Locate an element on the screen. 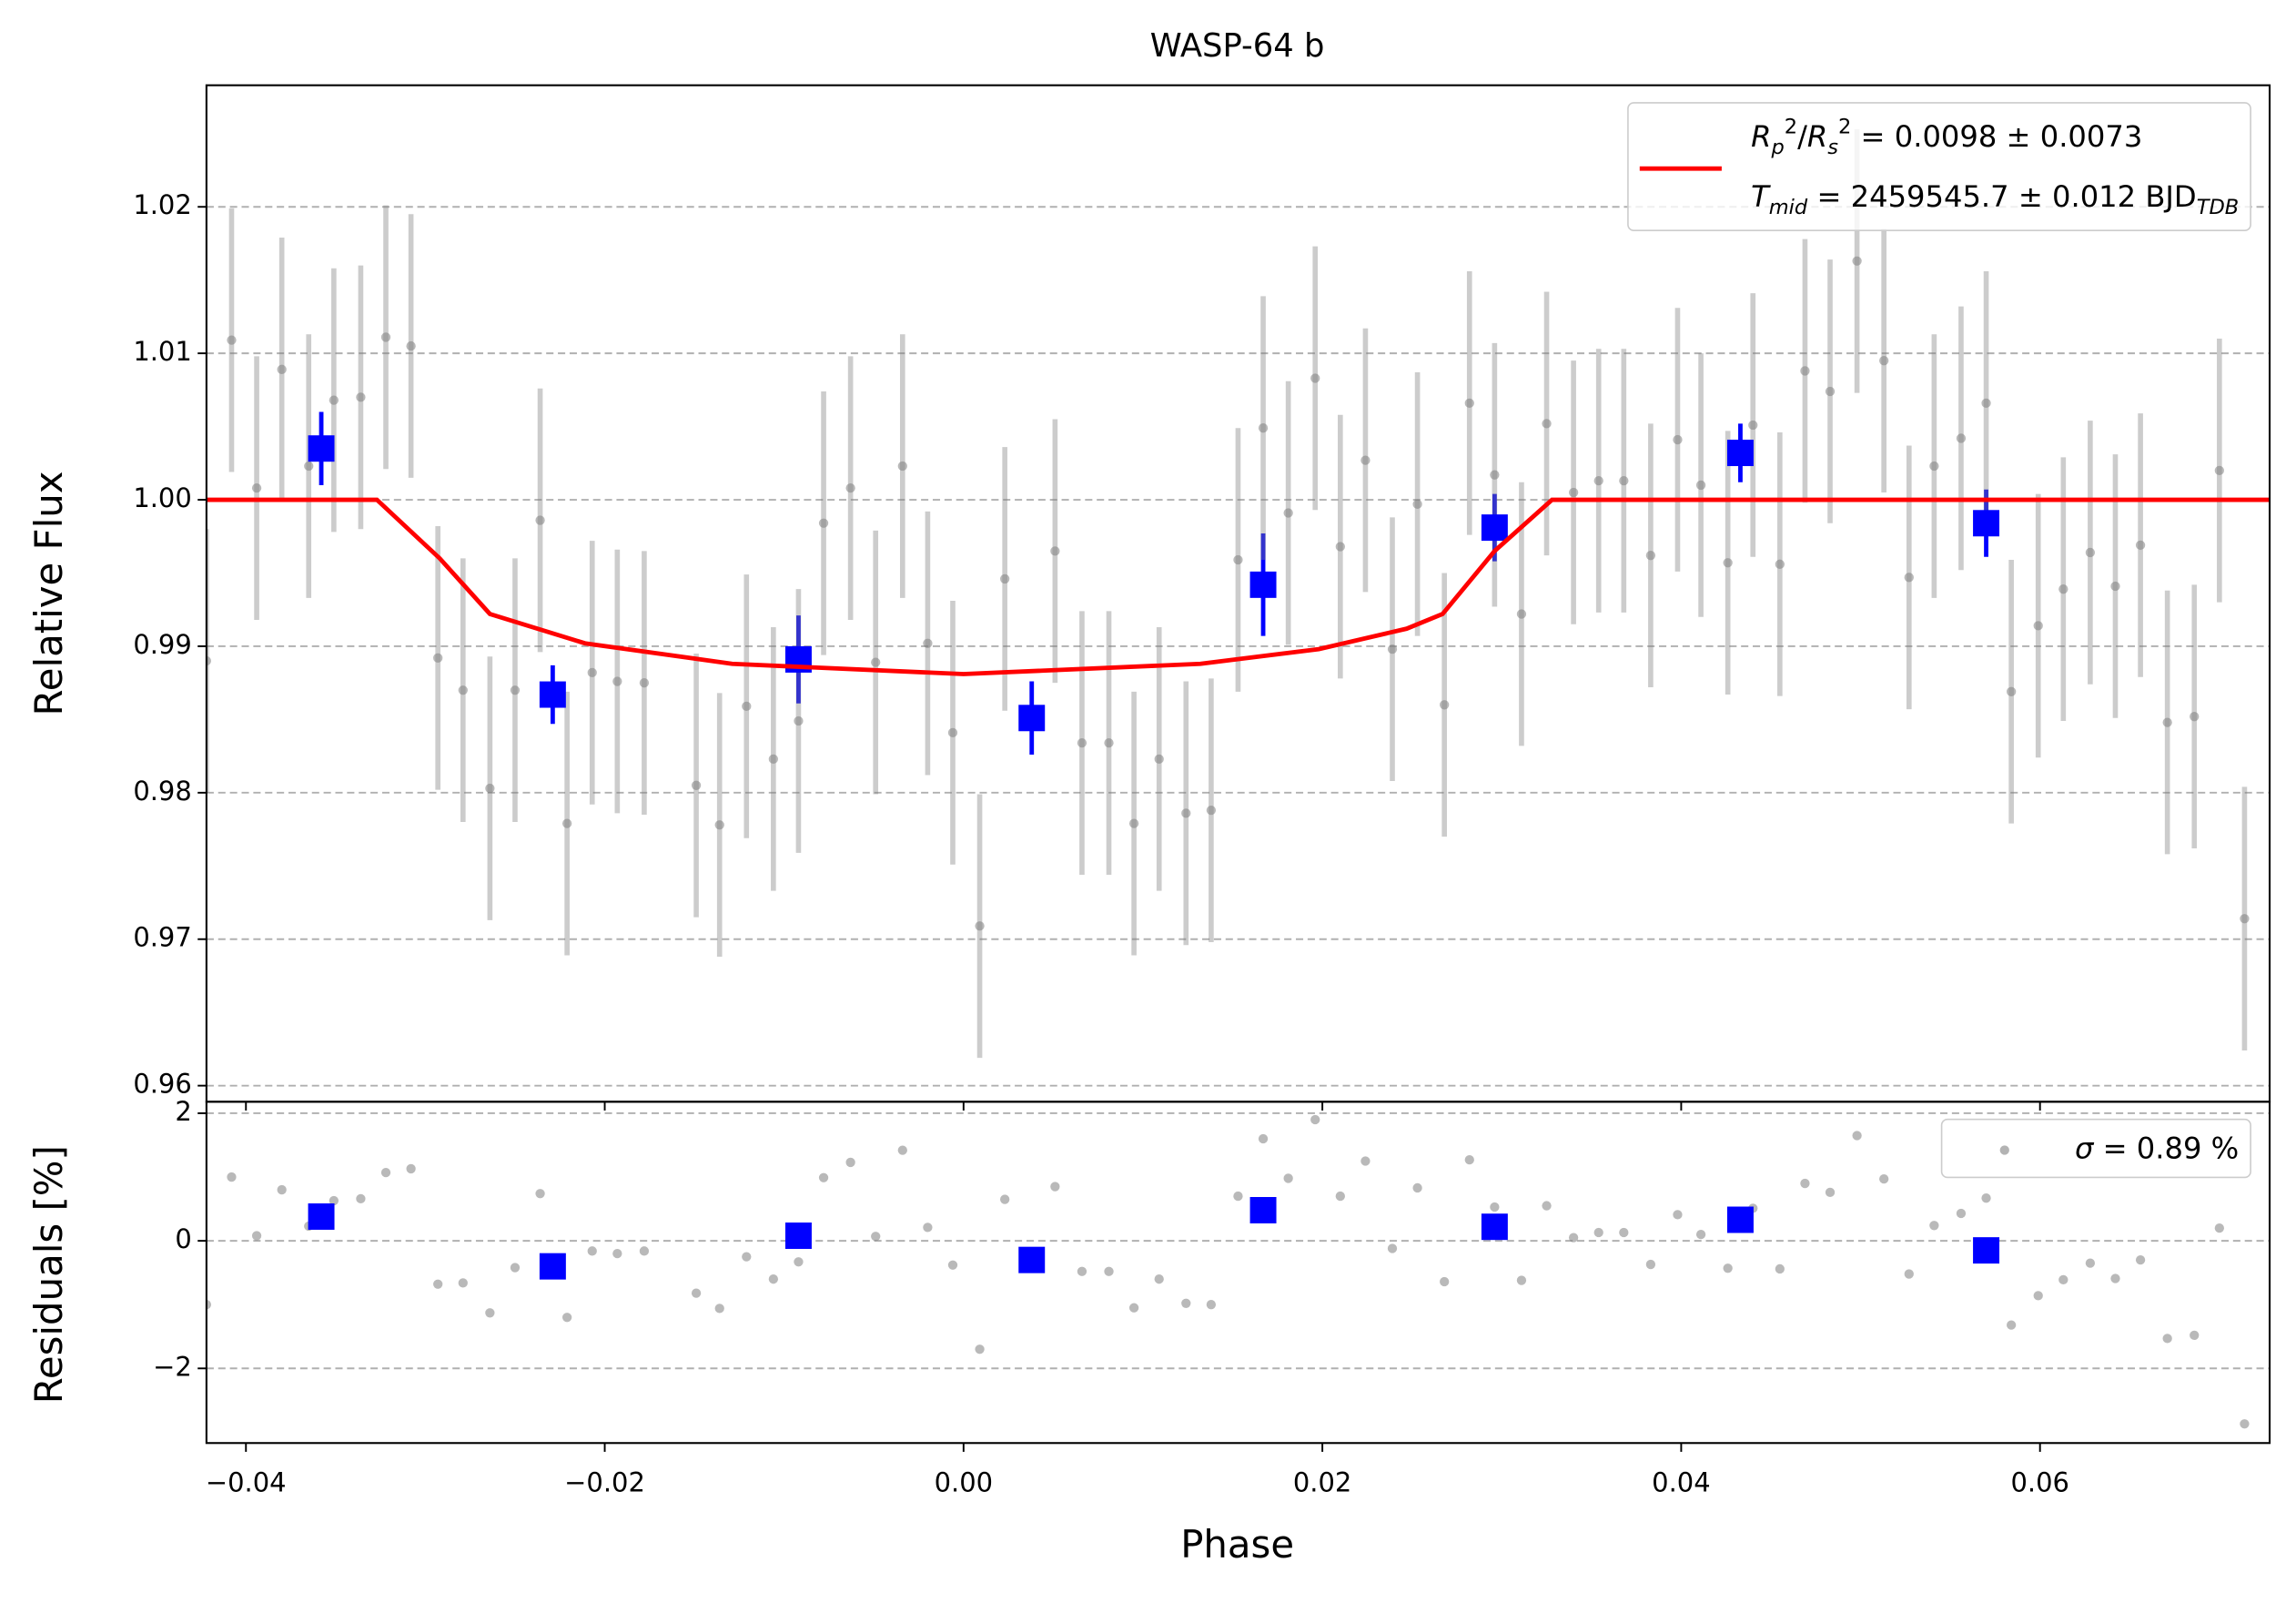 This screenshot has height=1603, width=2296. y-tick-label: 0.96 is located at coordinates (162, 1084).